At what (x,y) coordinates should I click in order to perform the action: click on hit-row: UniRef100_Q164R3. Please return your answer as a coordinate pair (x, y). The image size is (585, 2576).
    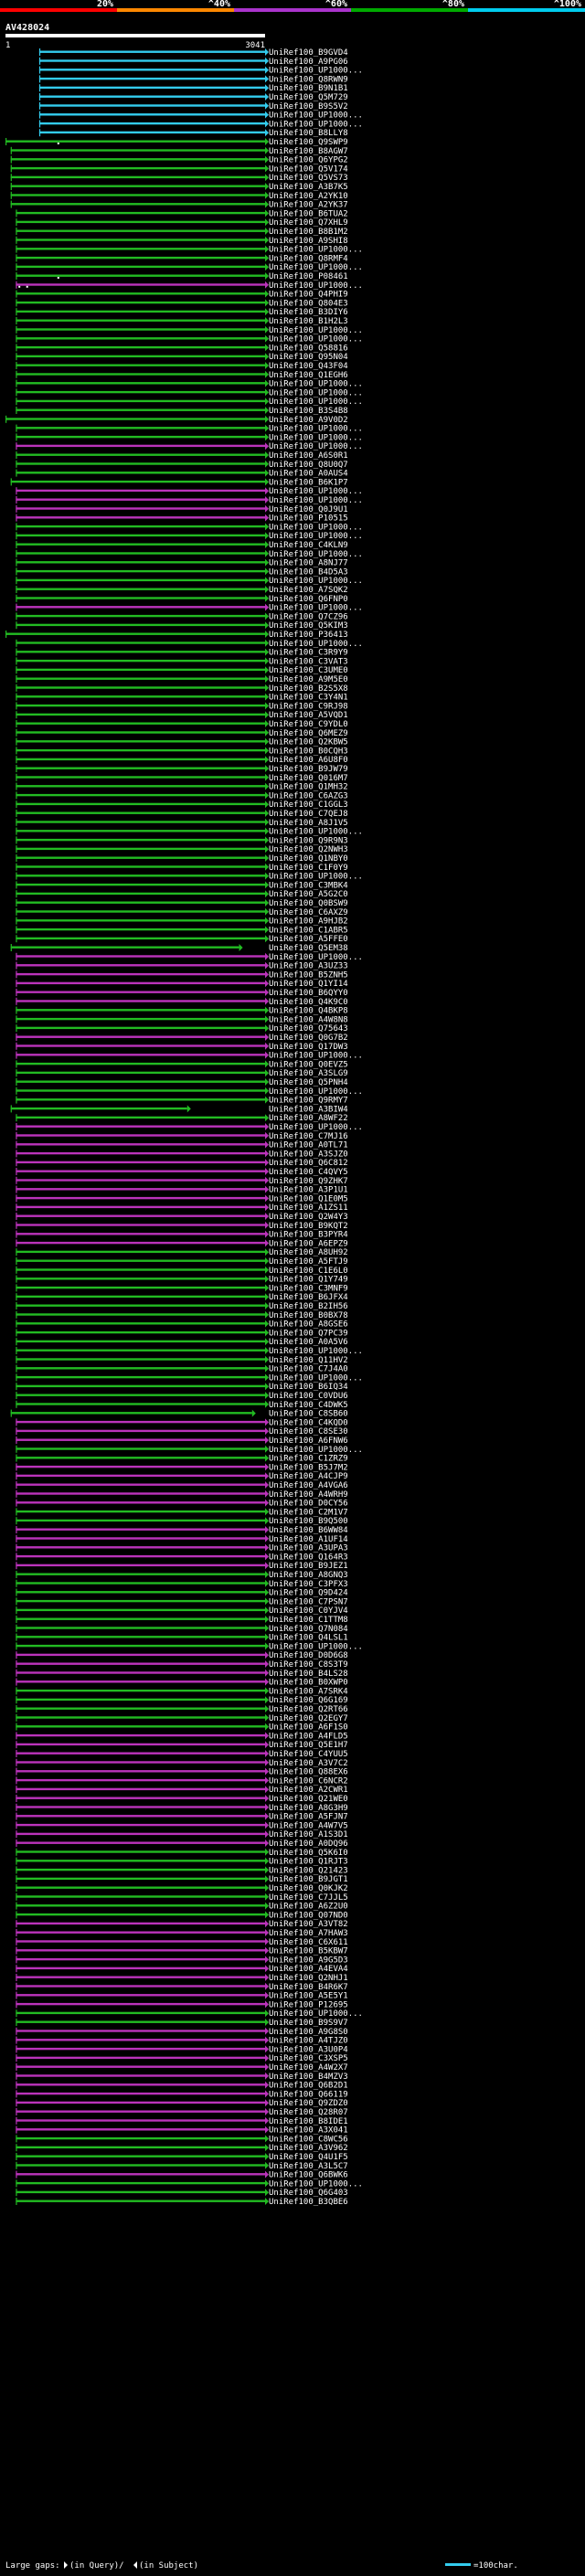
    Looking at the image, I should click on (182, 1557).